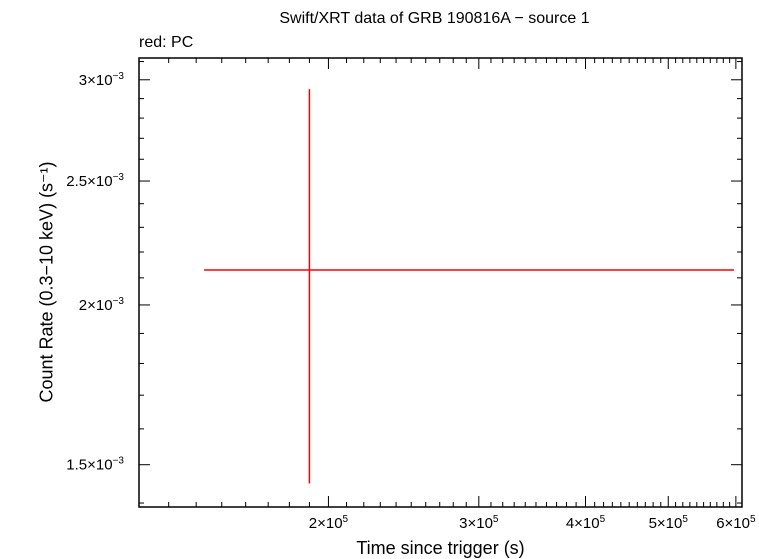 This screenshot has width=759, height=559. Describe the element at coordinates (95, 181) in the screenshot. I see `y-tick-label: 2.5×10⁻³` at that location.